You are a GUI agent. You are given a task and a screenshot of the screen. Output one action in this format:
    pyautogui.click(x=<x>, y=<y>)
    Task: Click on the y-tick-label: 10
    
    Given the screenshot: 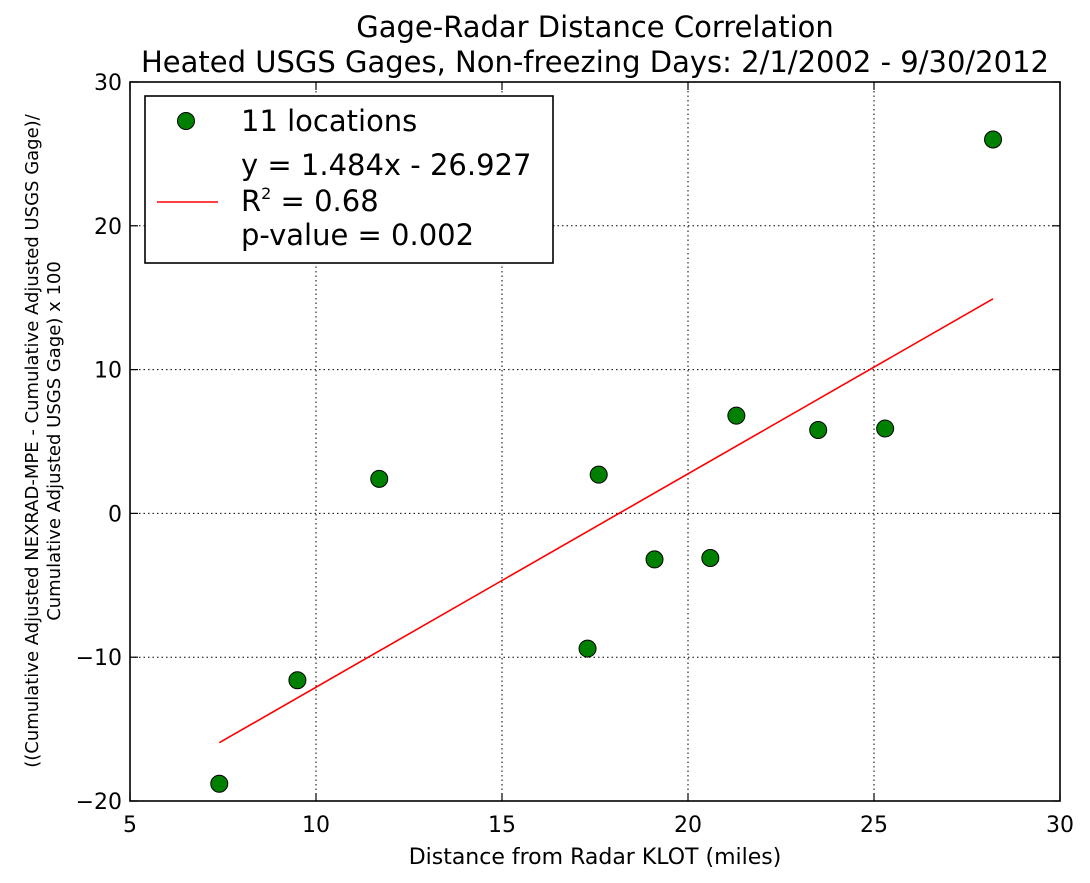 What is the action you would take?
    pyautogui.click(x=108, y=371)
    